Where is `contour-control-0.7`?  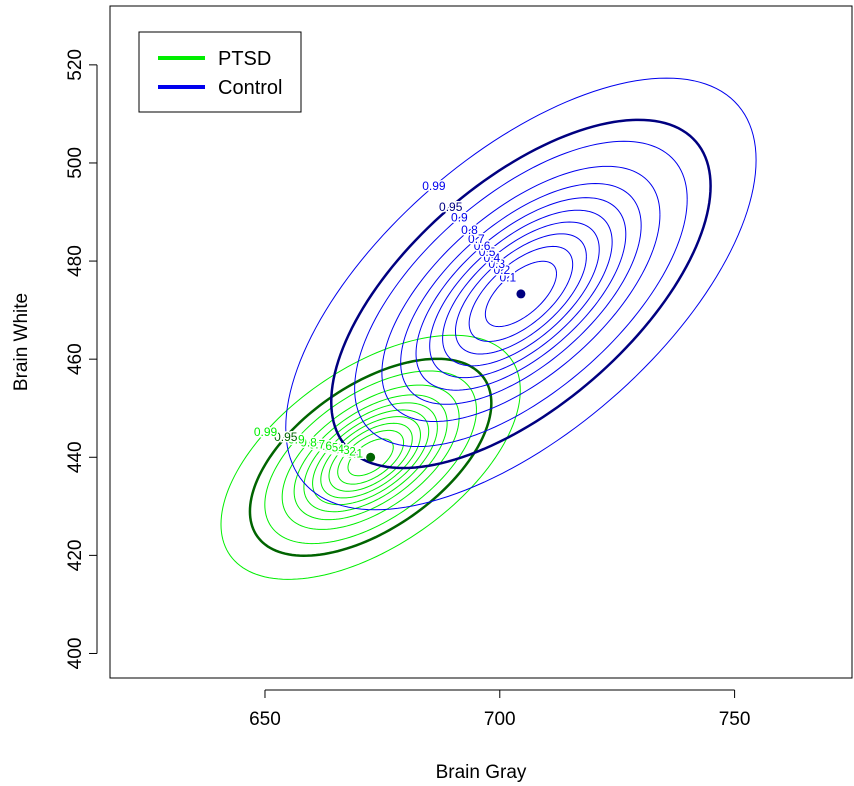
contour-control-0.7 is located at coordinates (521, 294).